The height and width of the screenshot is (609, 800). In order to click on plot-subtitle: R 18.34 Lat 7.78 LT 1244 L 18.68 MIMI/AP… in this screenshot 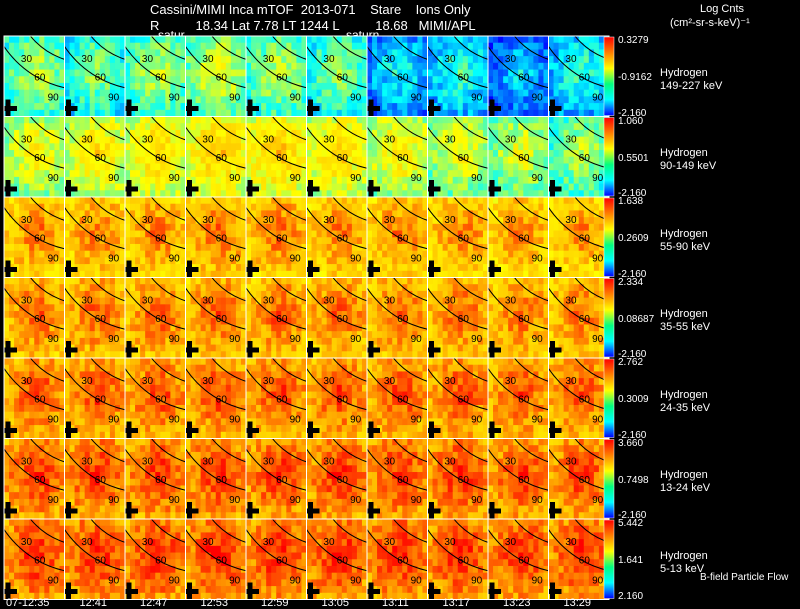, I will do `click(313, 25)`.